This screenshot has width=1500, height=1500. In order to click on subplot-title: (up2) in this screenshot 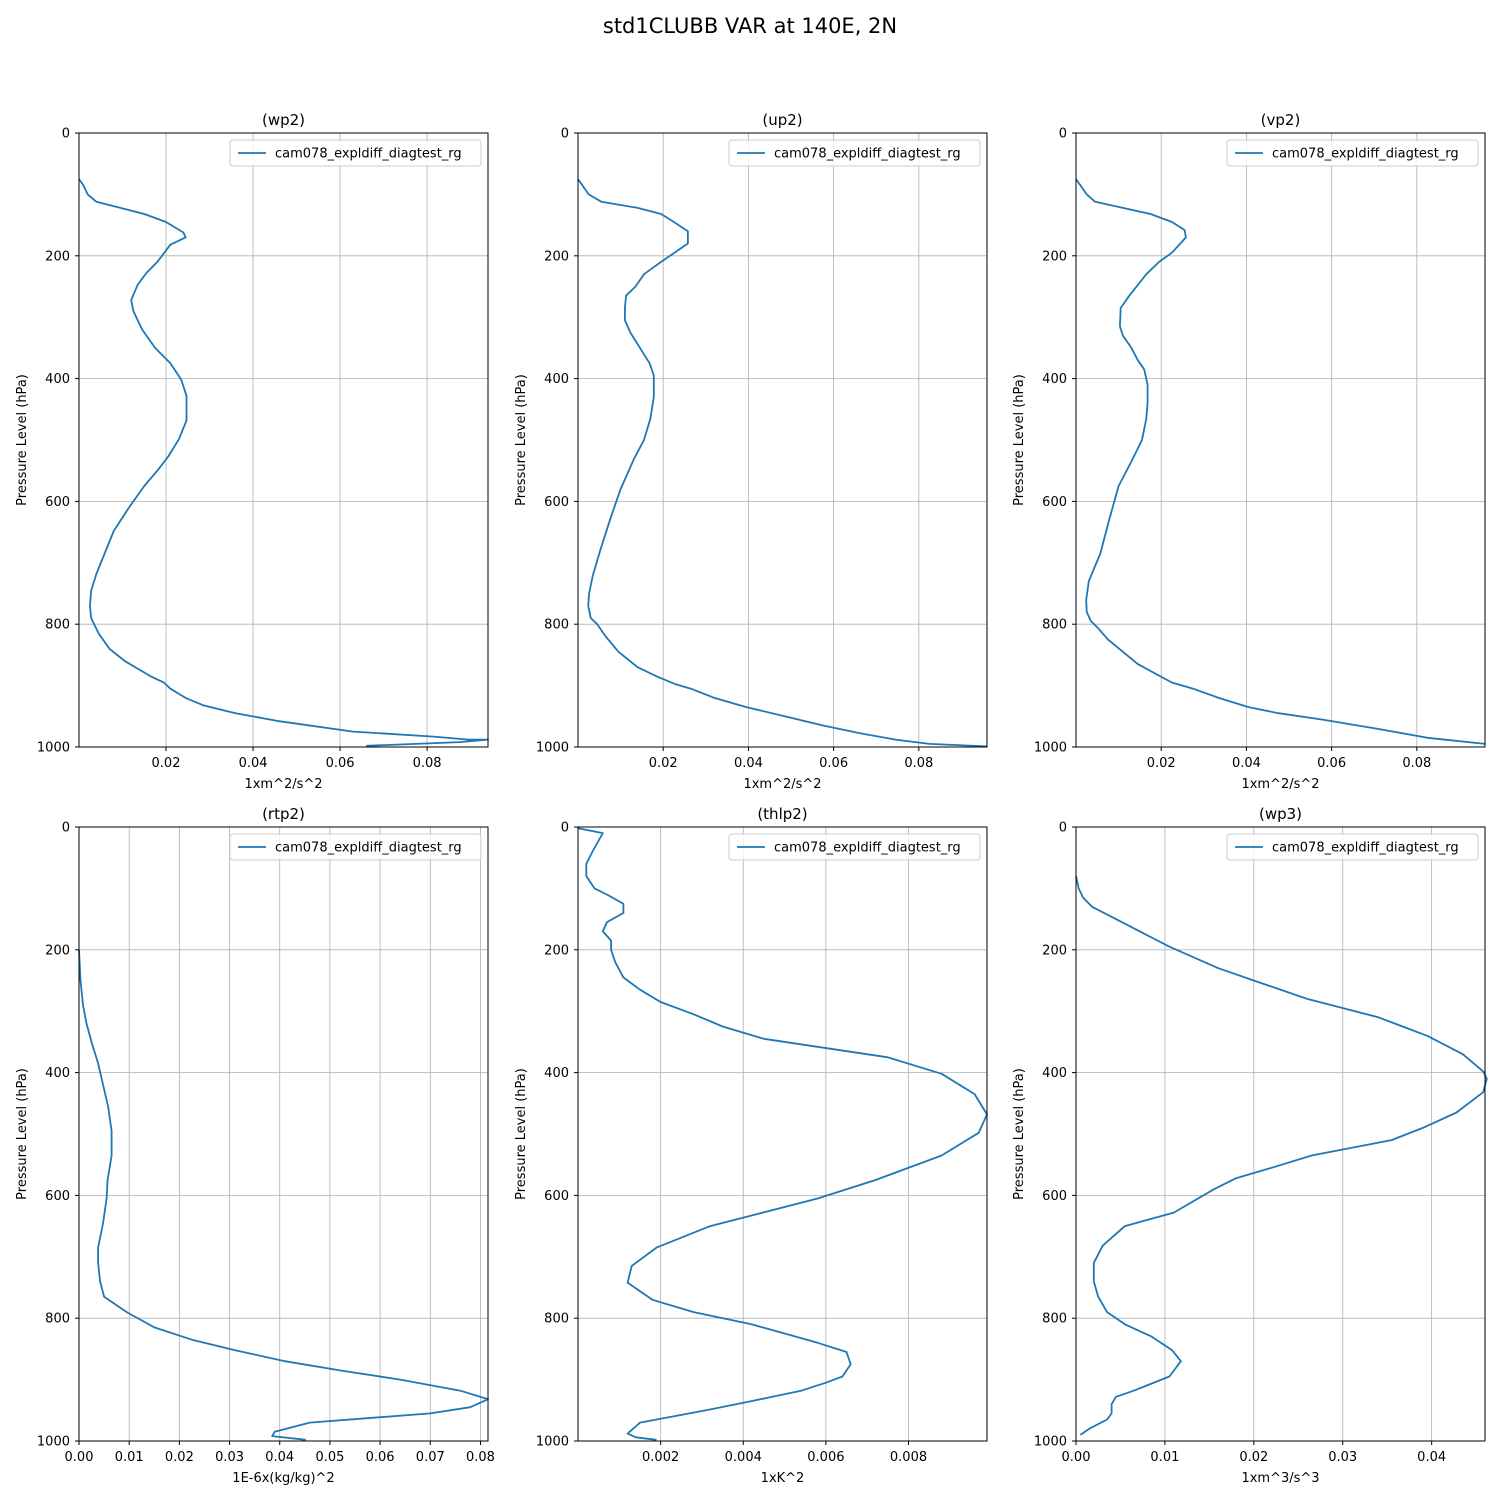, I will do `click(782, 120)`.